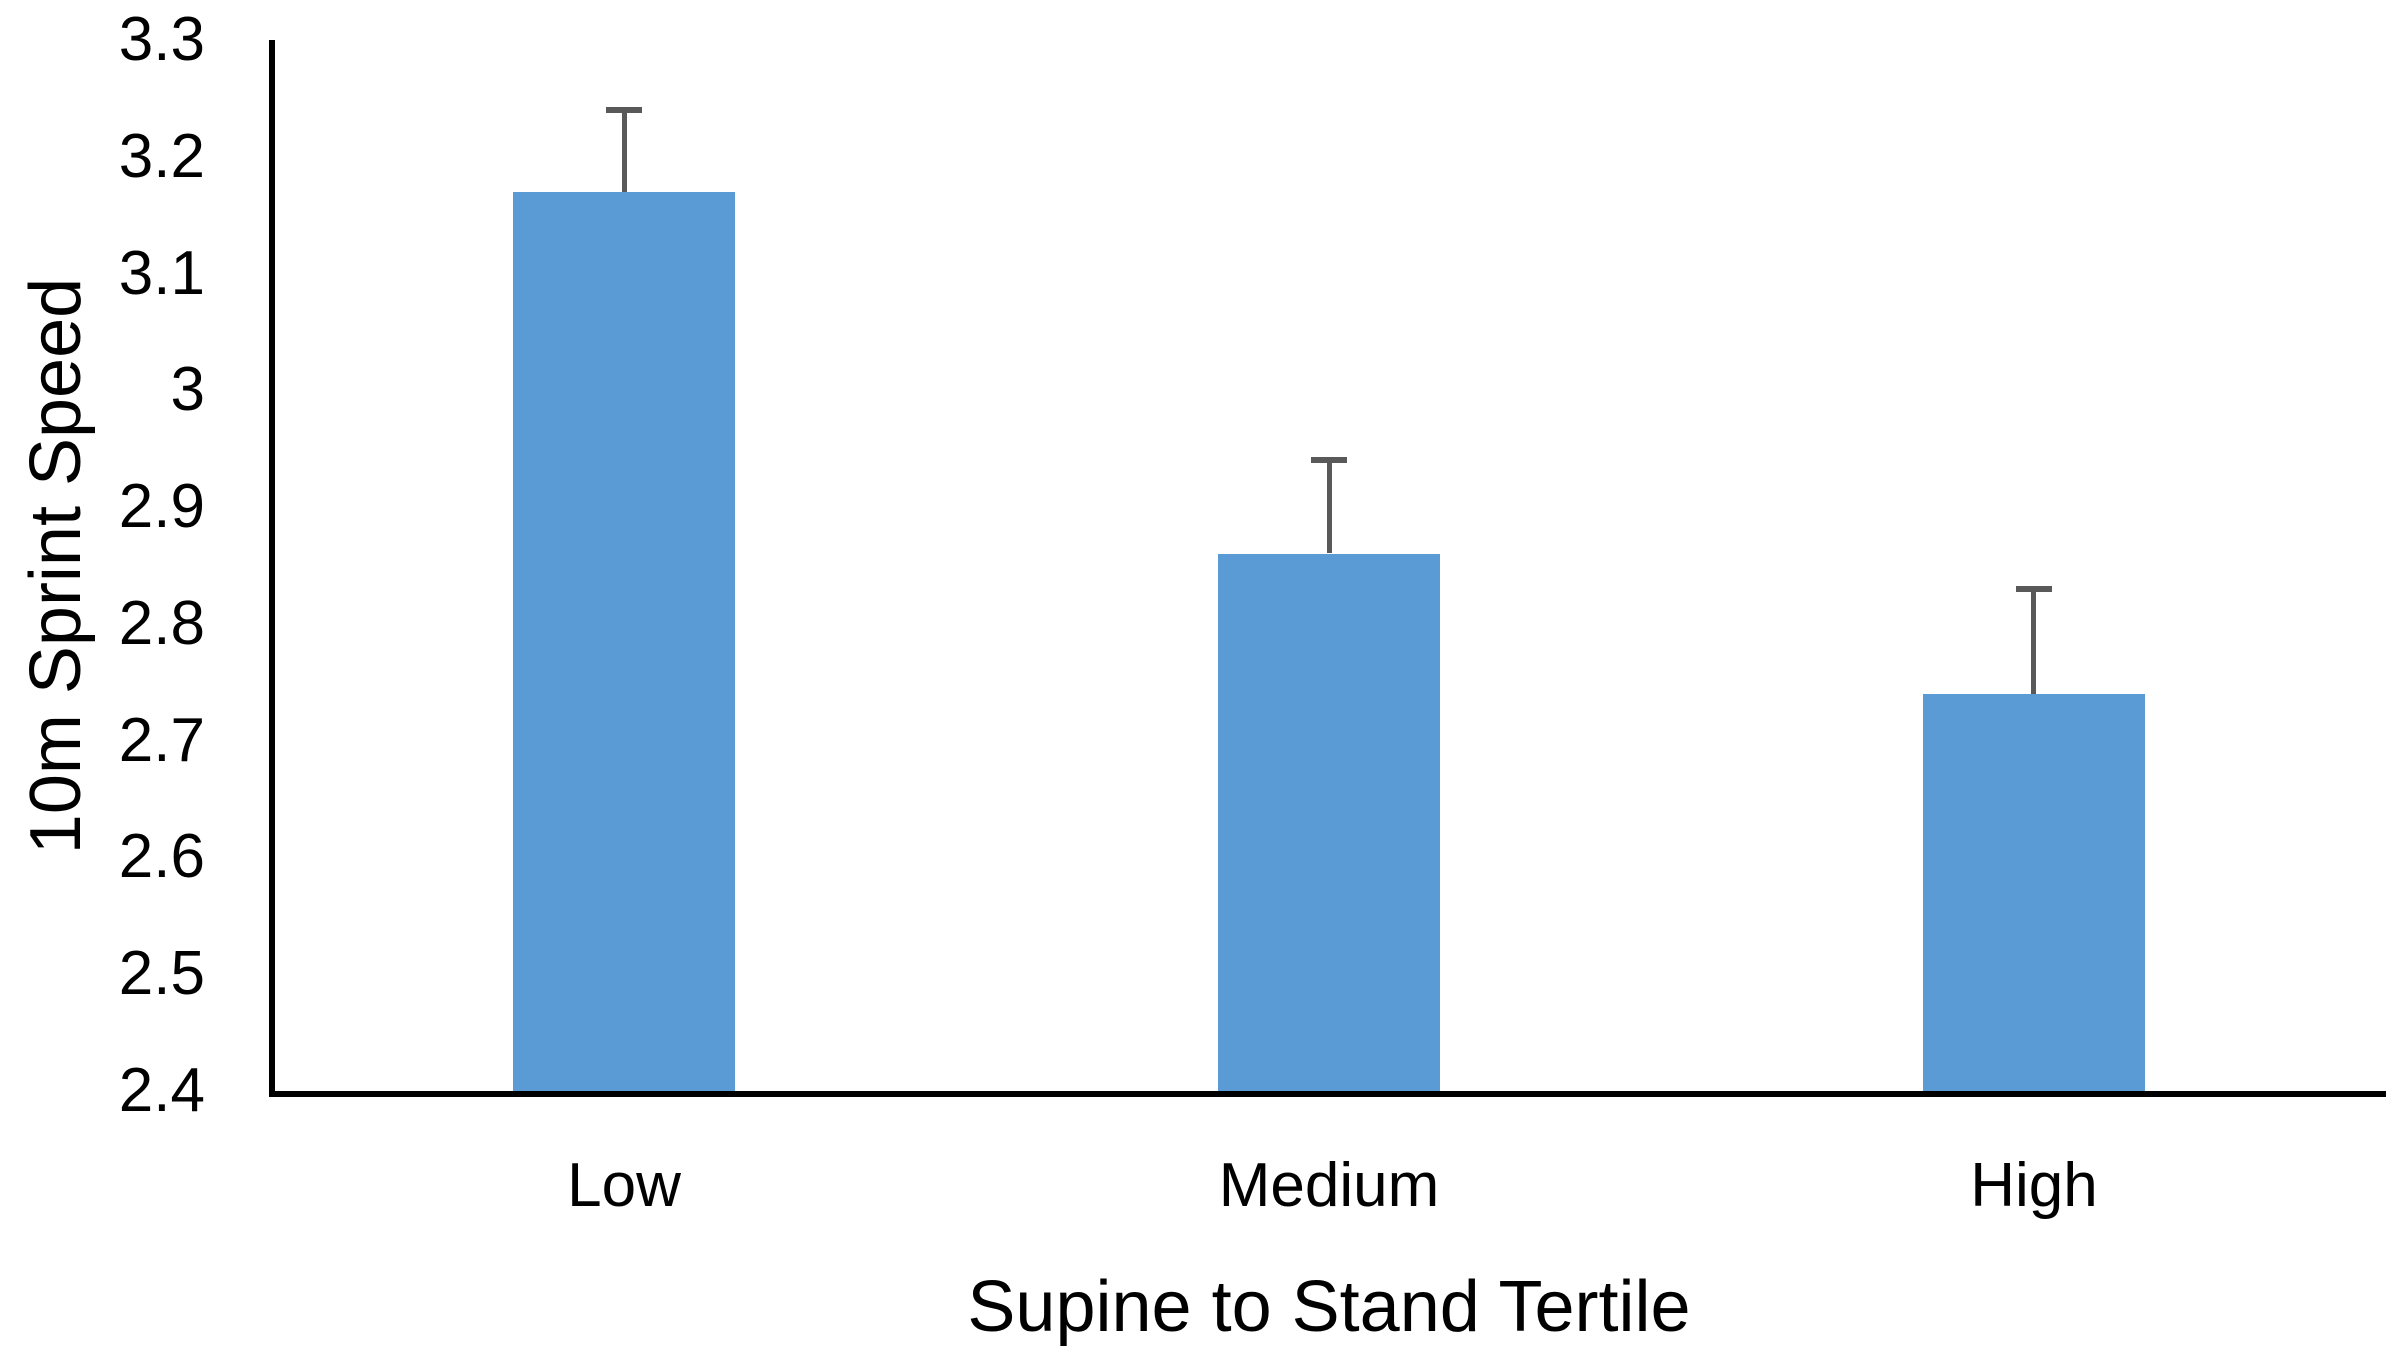  I want to click on x-axis-line, so click(1327, 1094).